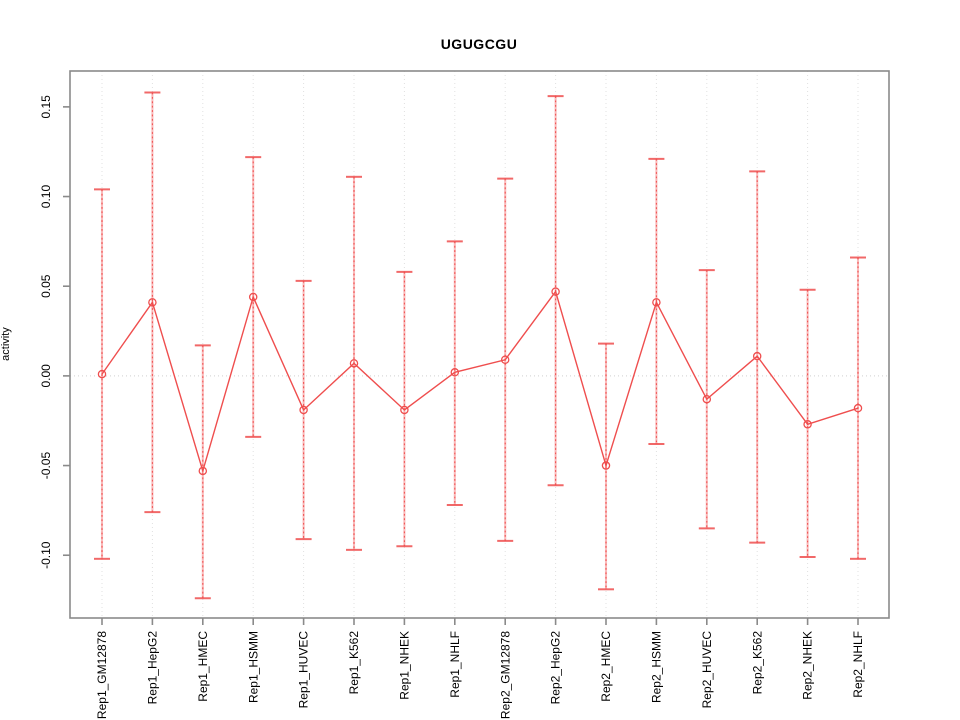 The width and height of the screenshot is (960, 720). What do you see at coordinates (303, 410) in the screenshot?
I see `data-point-Rep1_HUVEC` at bounding box center [303, 410].